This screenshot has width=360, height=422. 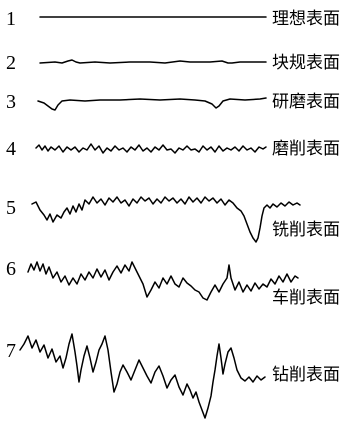 I want to click on profile-label-7: 钻削表面, so click(x=306, y=375).